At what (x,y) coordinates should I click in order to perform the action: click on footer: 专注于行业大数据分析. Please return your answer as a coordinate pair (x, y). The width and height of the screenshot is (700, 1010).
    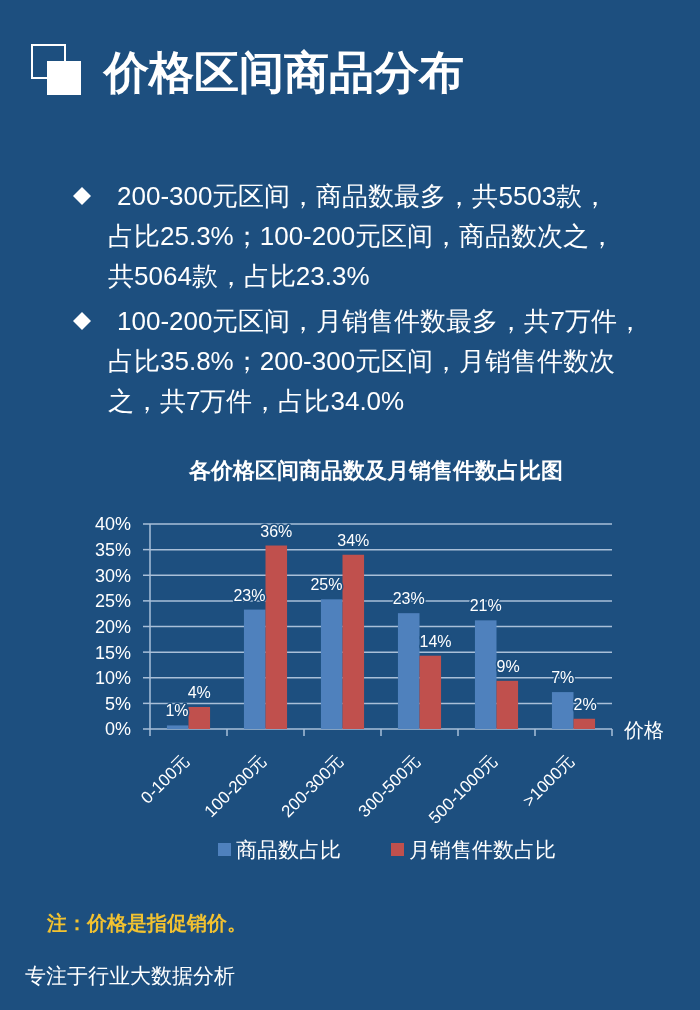
    Looking at the image, I should click on (130, 975).